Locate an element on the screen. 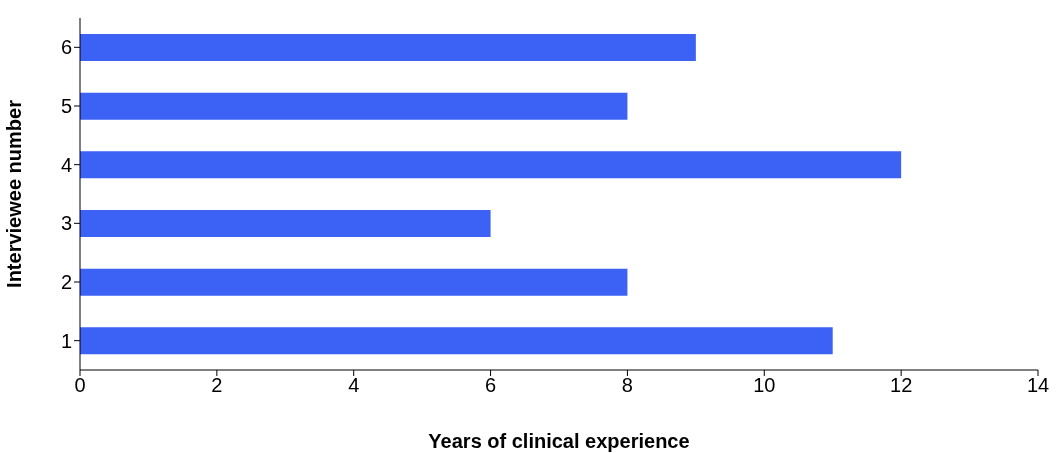 Image resolution: width=1058 pixels, height=453 pixels. y-tick-label: 6 is located at coordinates (66, 47).